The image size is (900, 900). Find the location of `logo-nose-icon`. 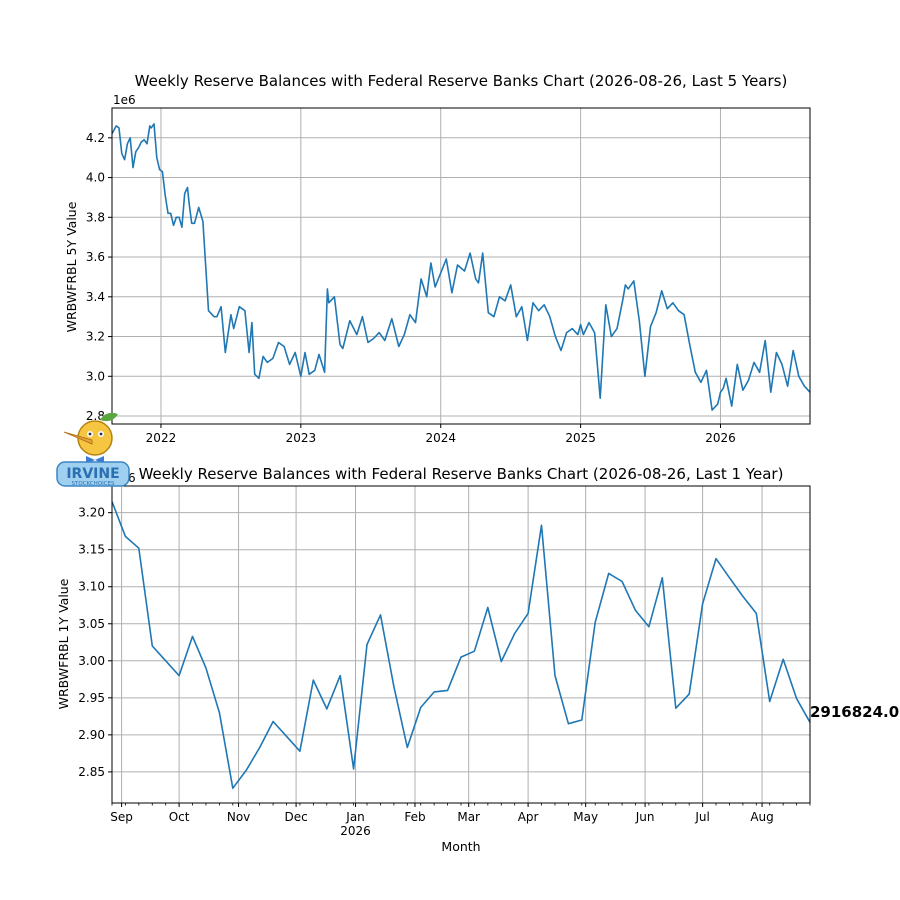

logo-nose-icon is located at coordinates (78, 438).